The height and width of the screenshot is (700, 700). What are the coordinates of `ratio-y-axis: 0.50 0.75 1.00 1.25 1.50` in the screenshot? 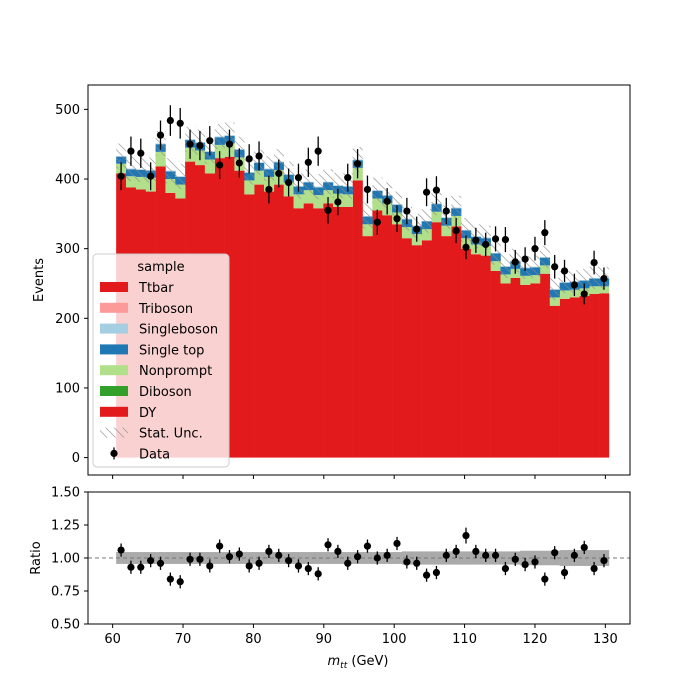 It's located at (69, 559).